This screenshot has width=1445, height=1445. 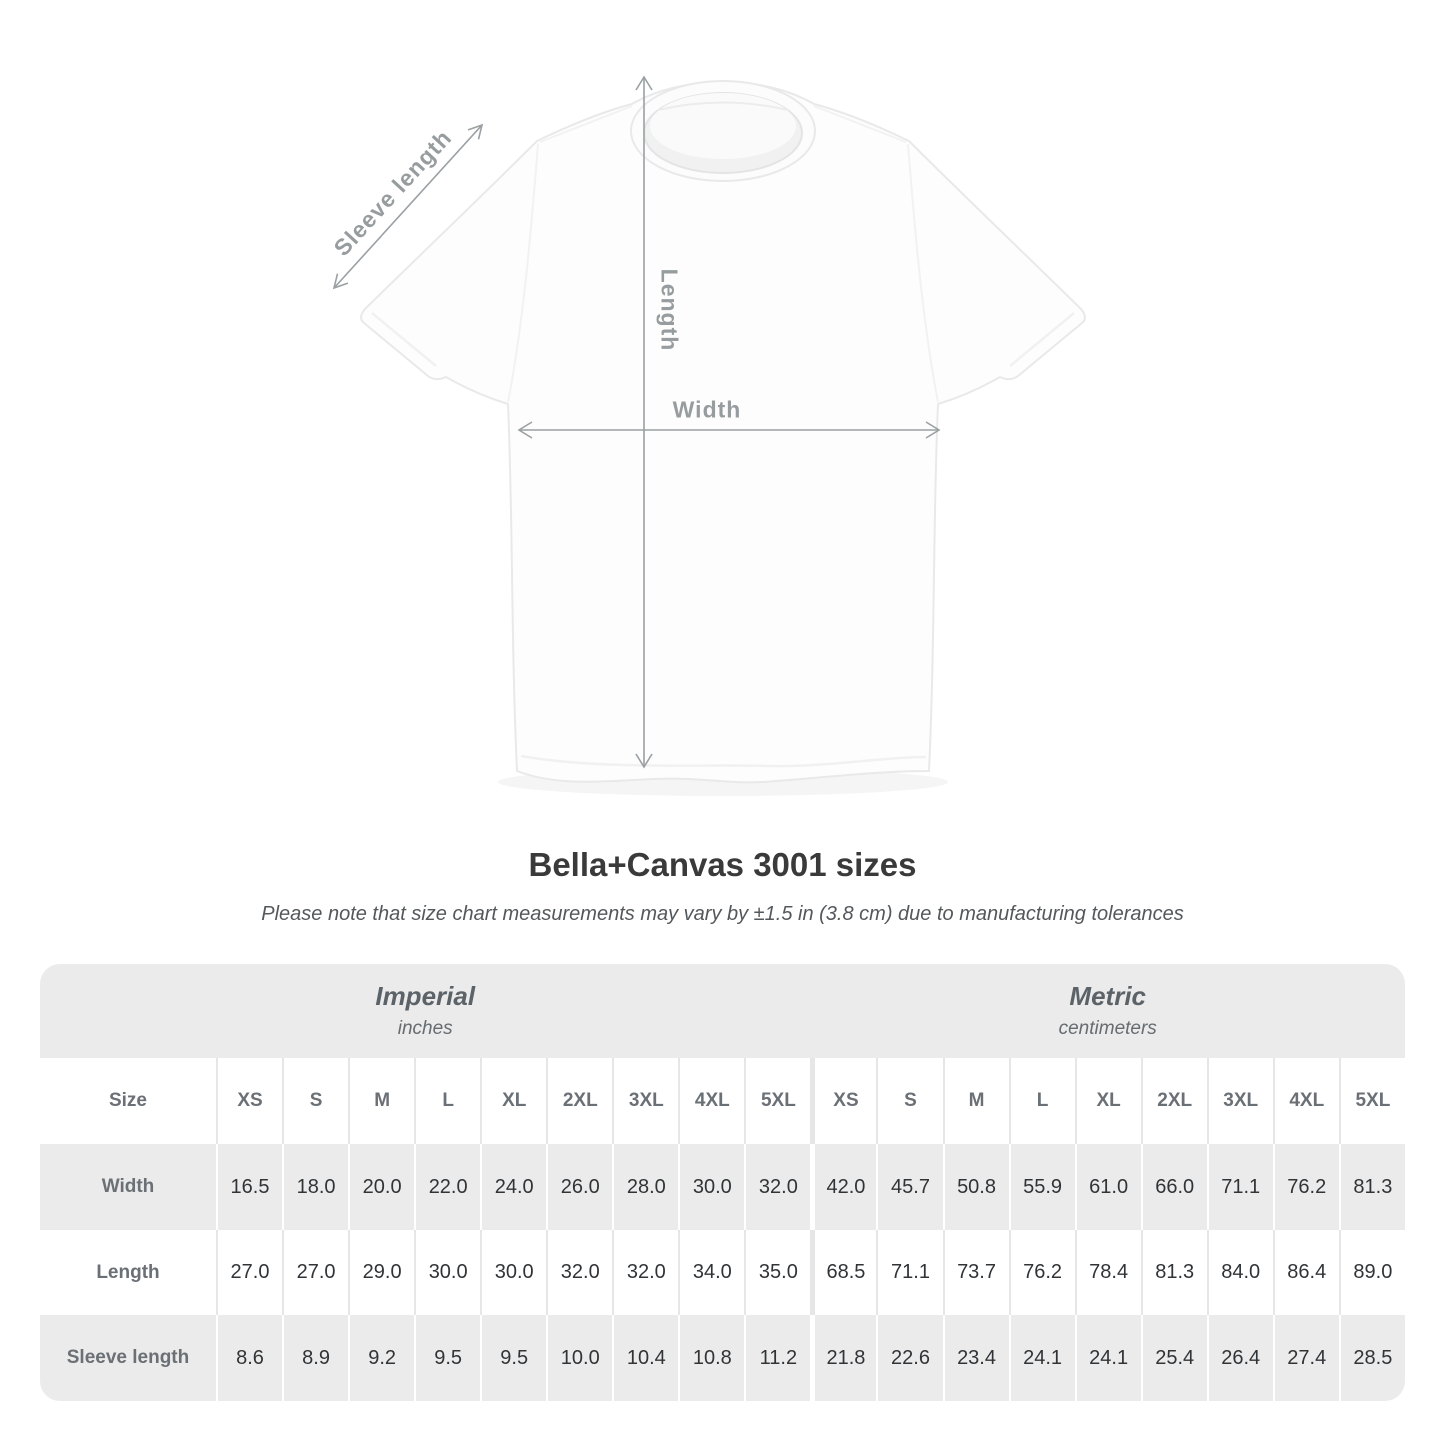 I want to click on unit-group-metric: Metric centimeters, so click(x=1107, y=1011).